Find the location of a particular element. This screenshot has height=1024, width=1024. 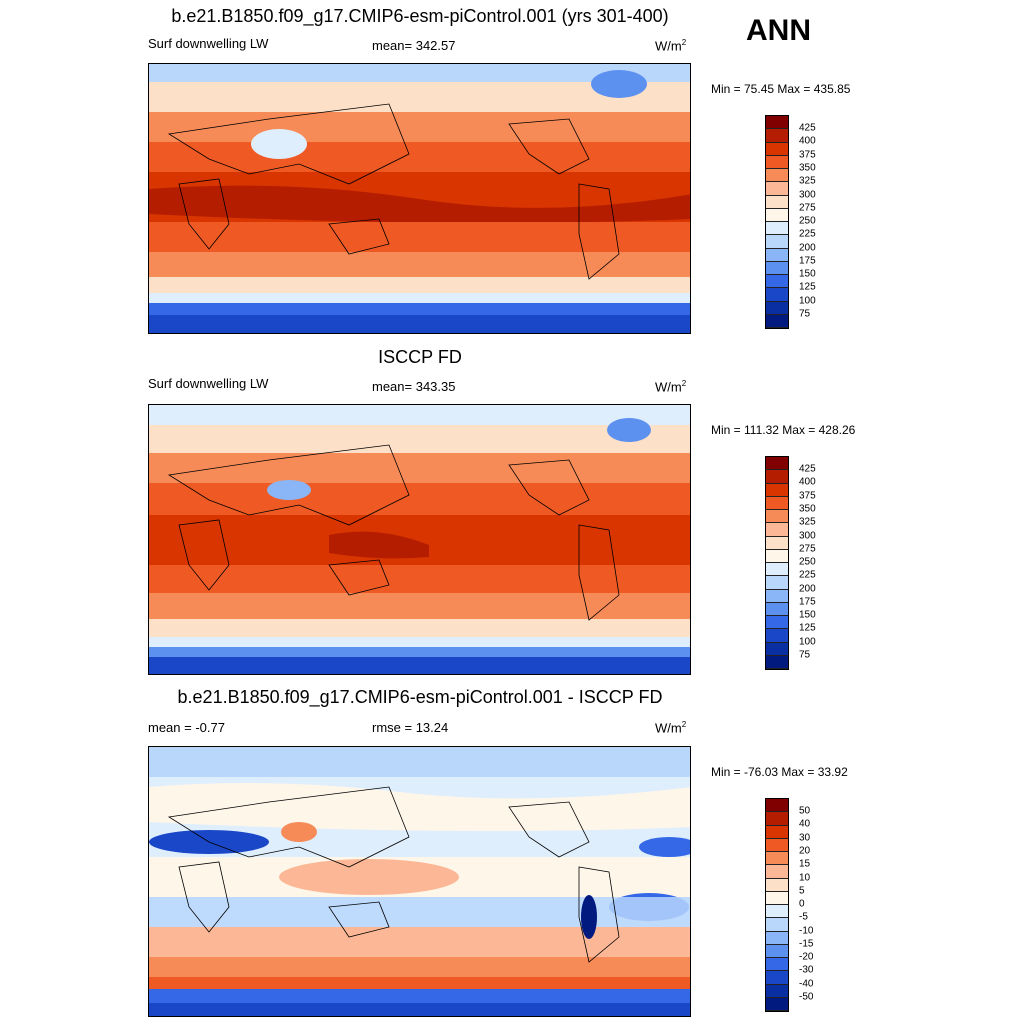

tick-label: 10 is located at coordinates (805, 878).